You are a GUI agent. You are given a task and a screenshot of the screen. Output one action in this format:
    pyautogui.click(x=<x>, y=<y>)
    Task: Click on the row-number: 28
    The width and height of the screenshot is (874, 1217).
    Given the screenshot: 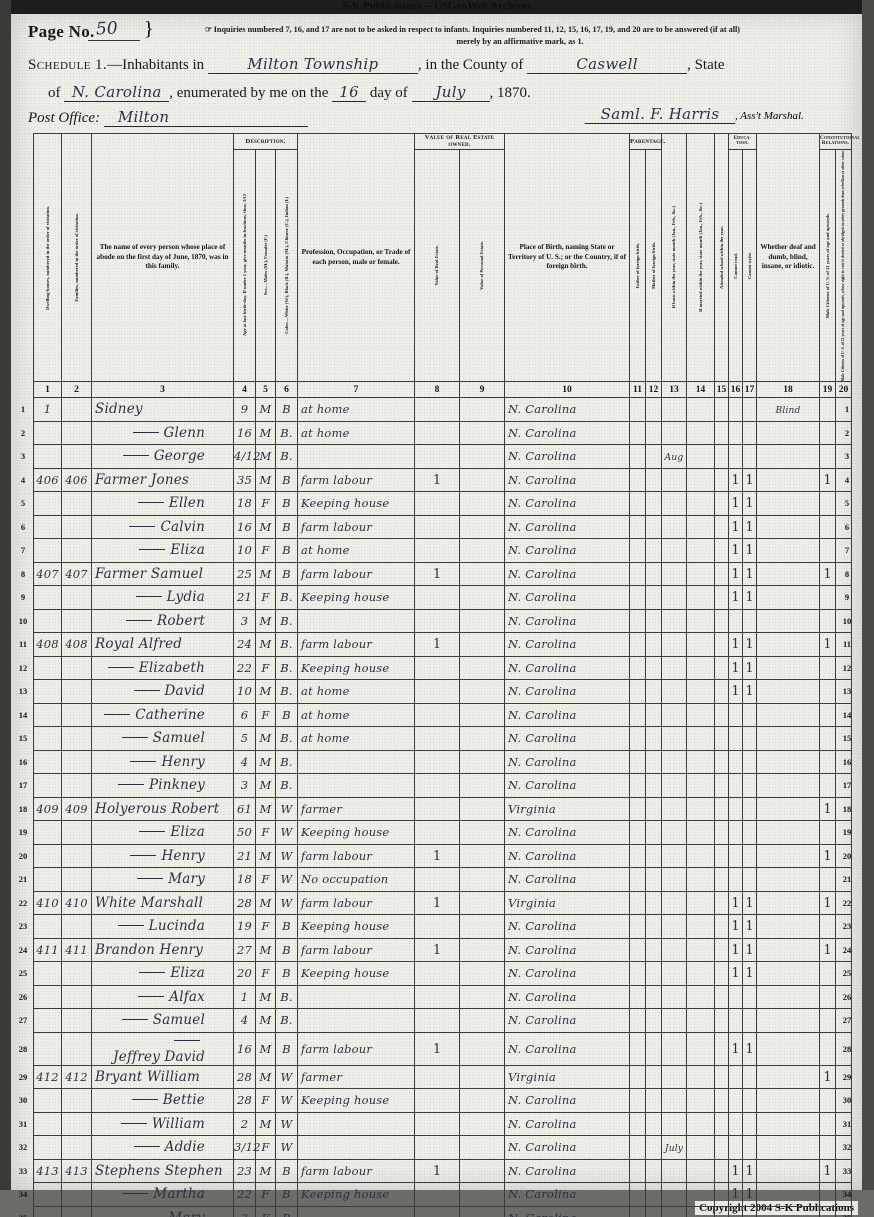 What is the action you would take?
    pyautogui.click(x=23, y=1048)
    